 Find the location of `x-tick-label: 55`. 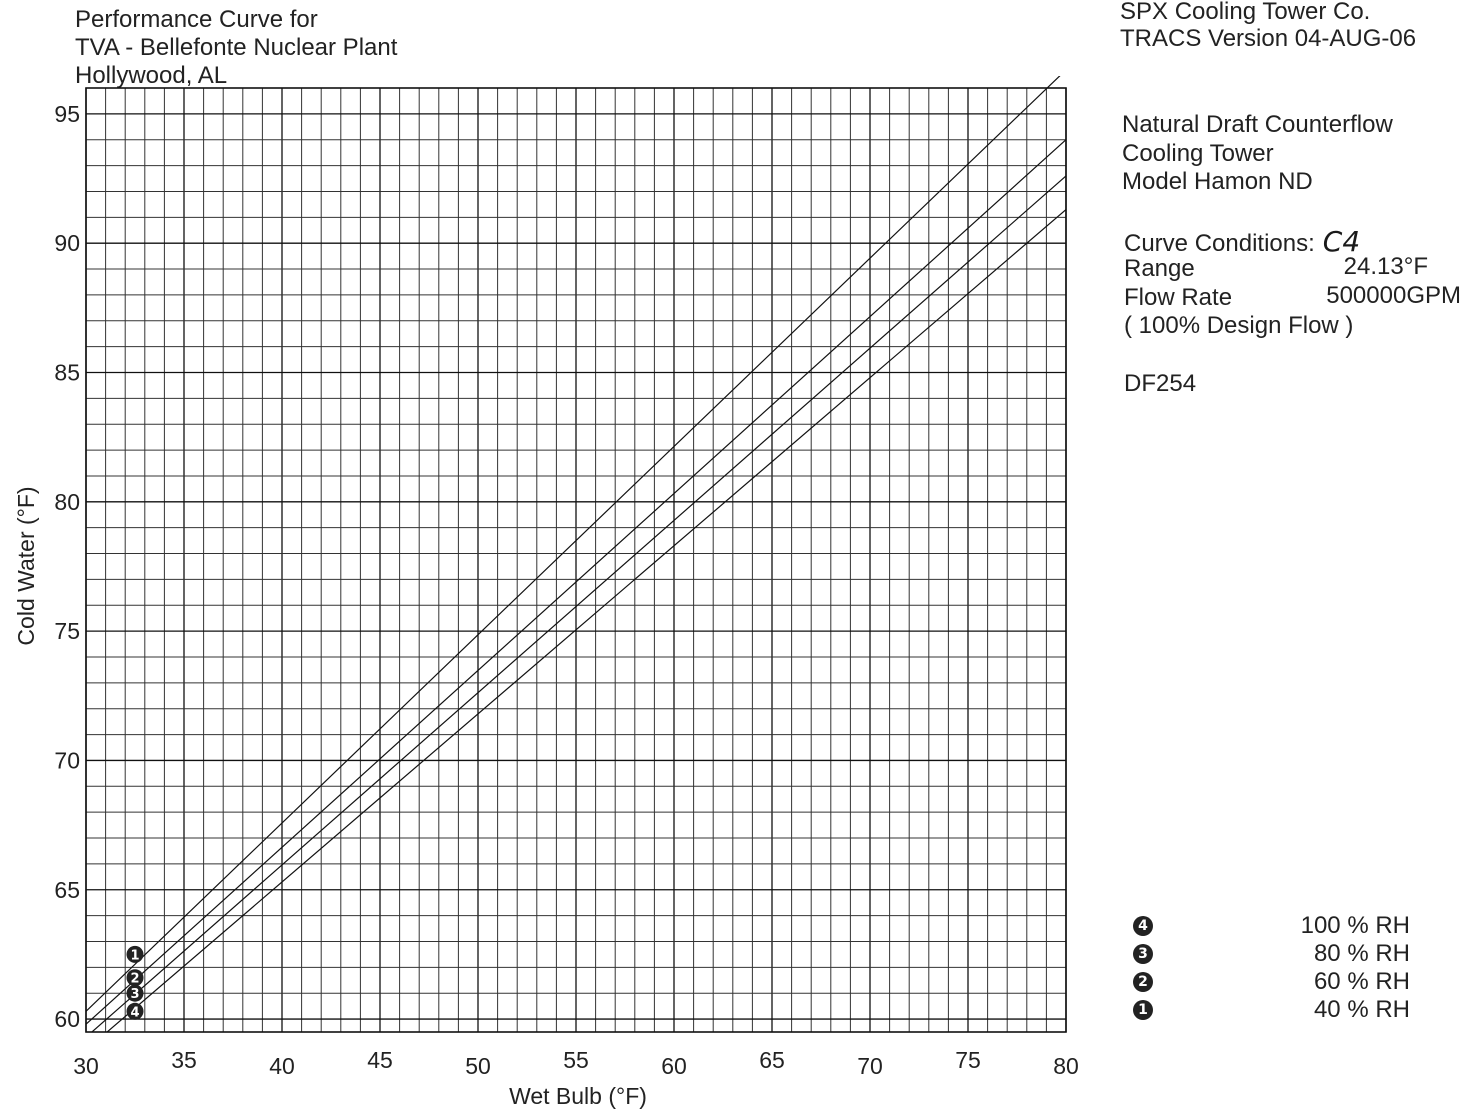

x-tick-label: 55 is located at coordinates (576, 1060).